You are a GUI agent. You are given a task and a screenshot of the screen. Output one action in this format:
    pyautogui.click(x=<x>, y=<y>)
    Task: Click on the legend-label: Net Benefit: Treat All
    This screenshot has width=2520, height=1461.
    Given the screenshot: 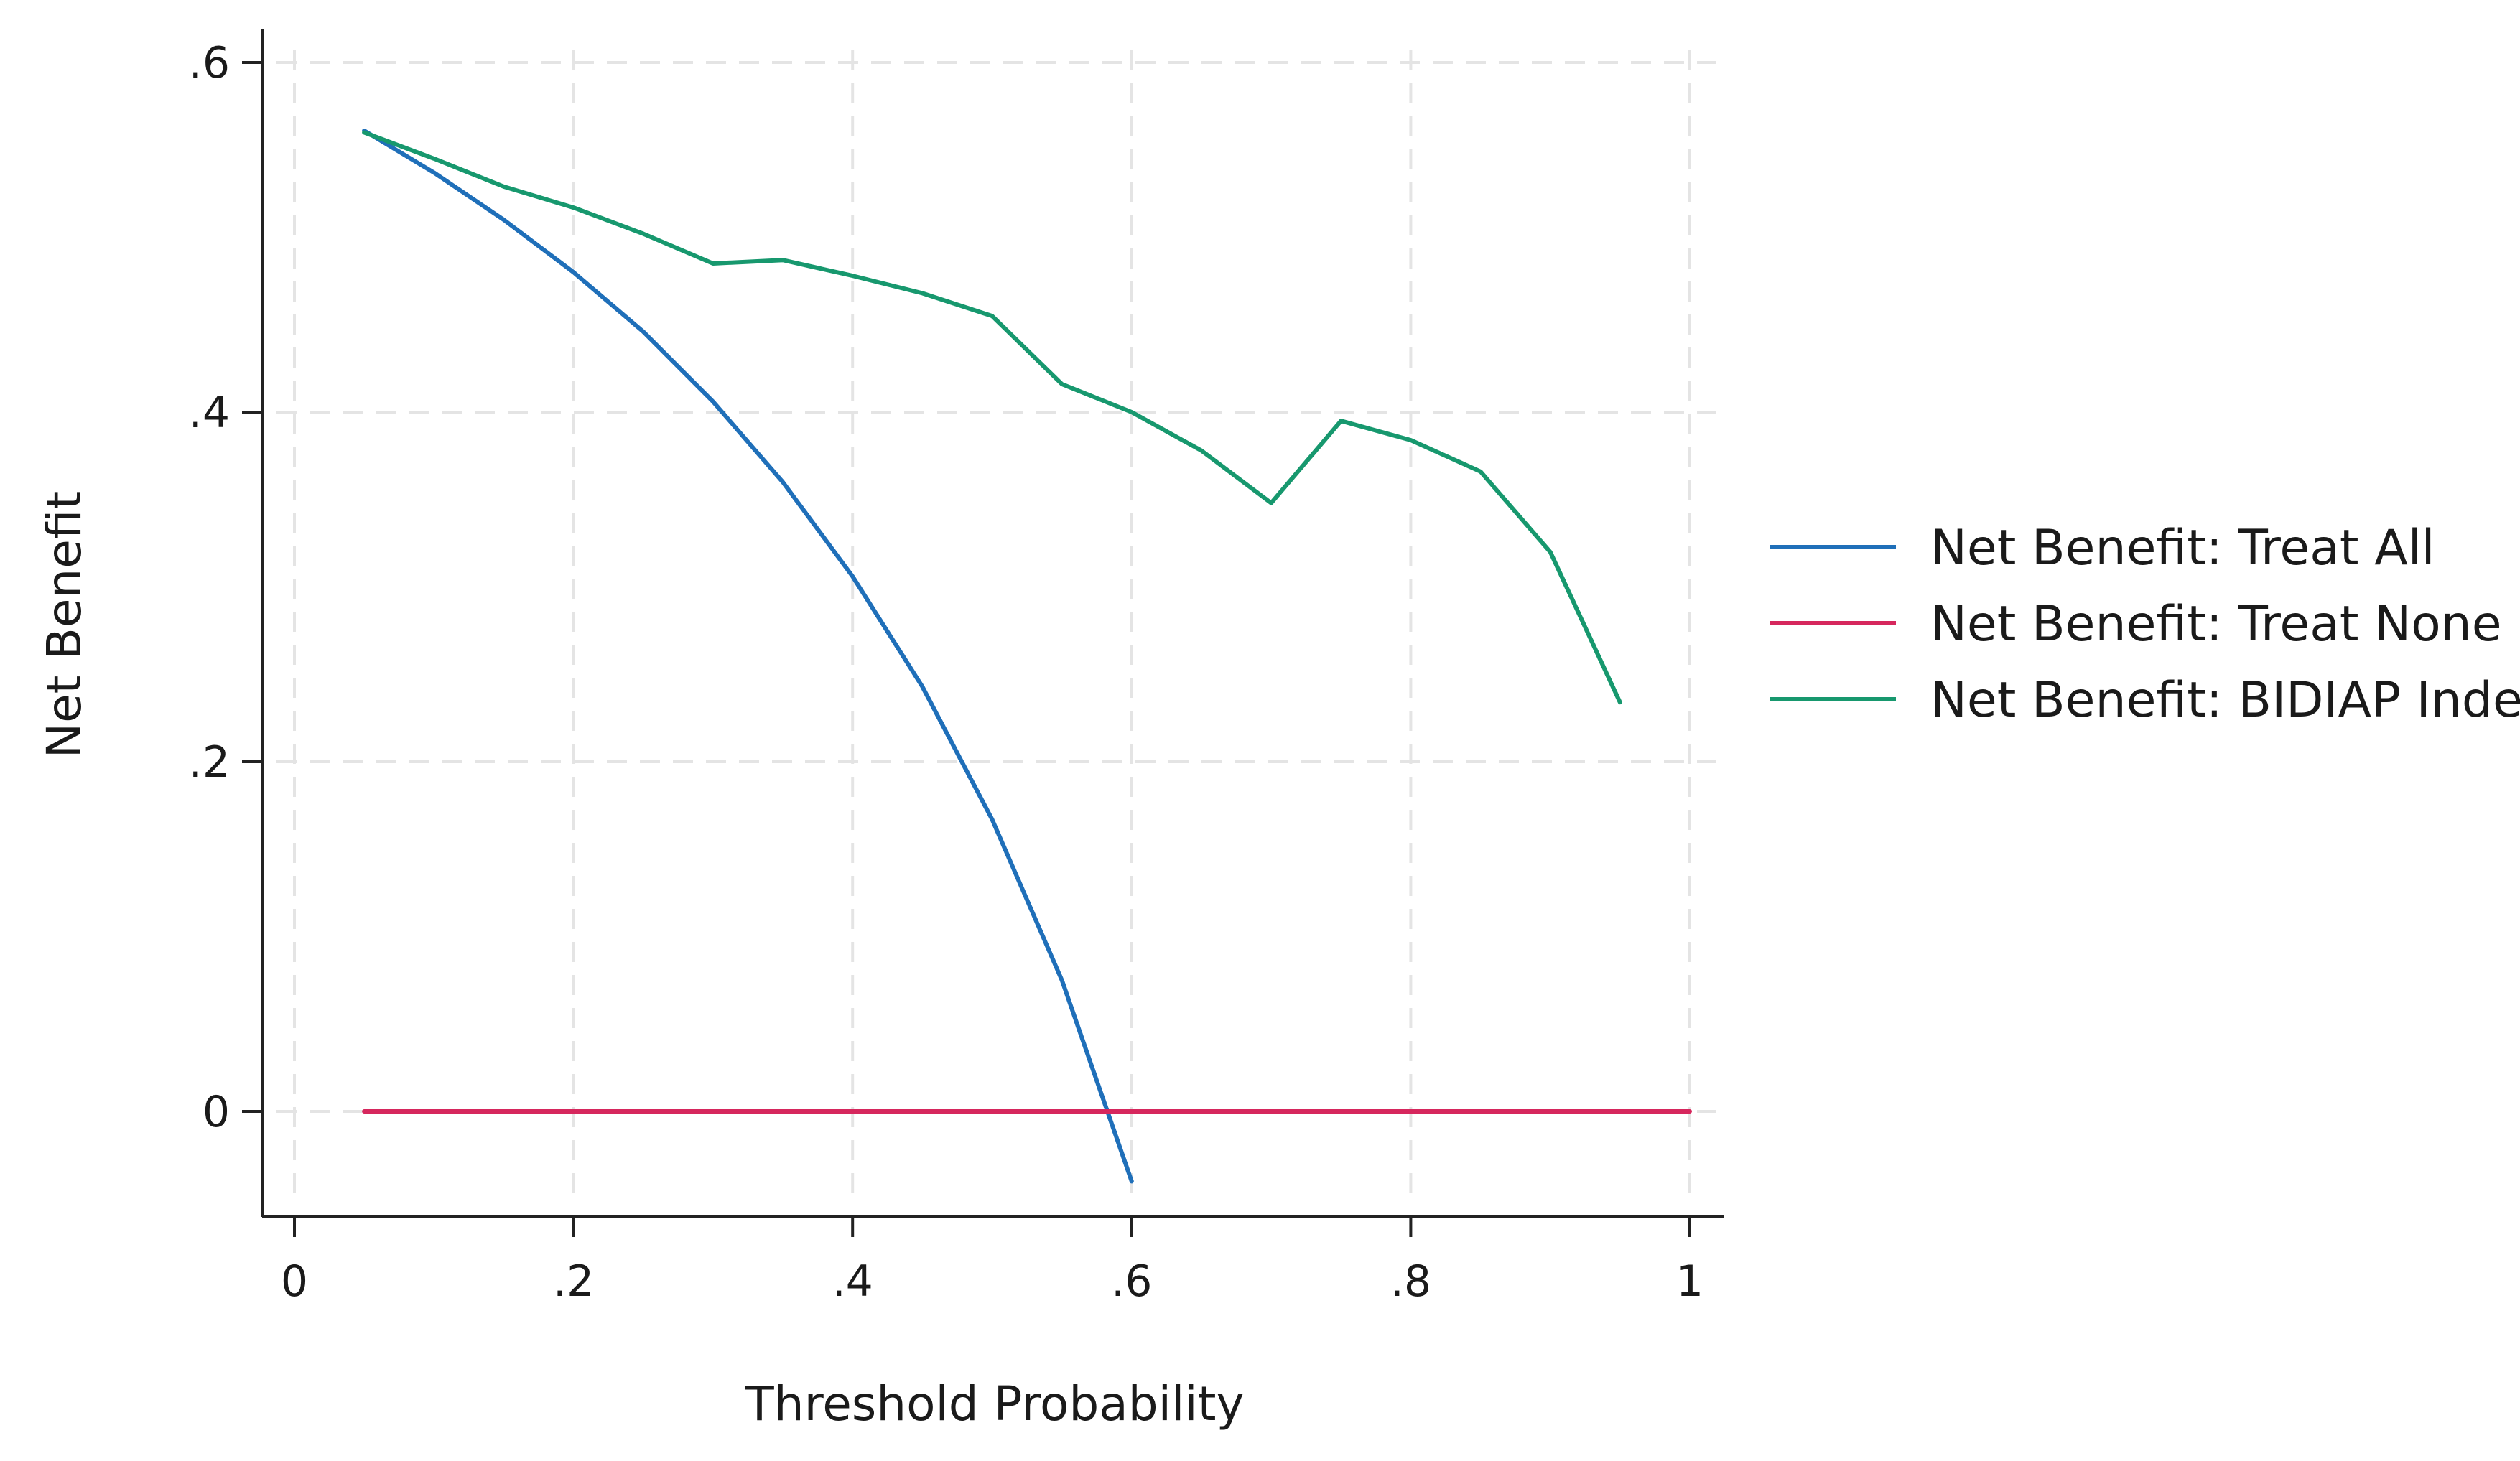 What is the action you would take?
    pyautogui.click(x=2182, y=548)
    